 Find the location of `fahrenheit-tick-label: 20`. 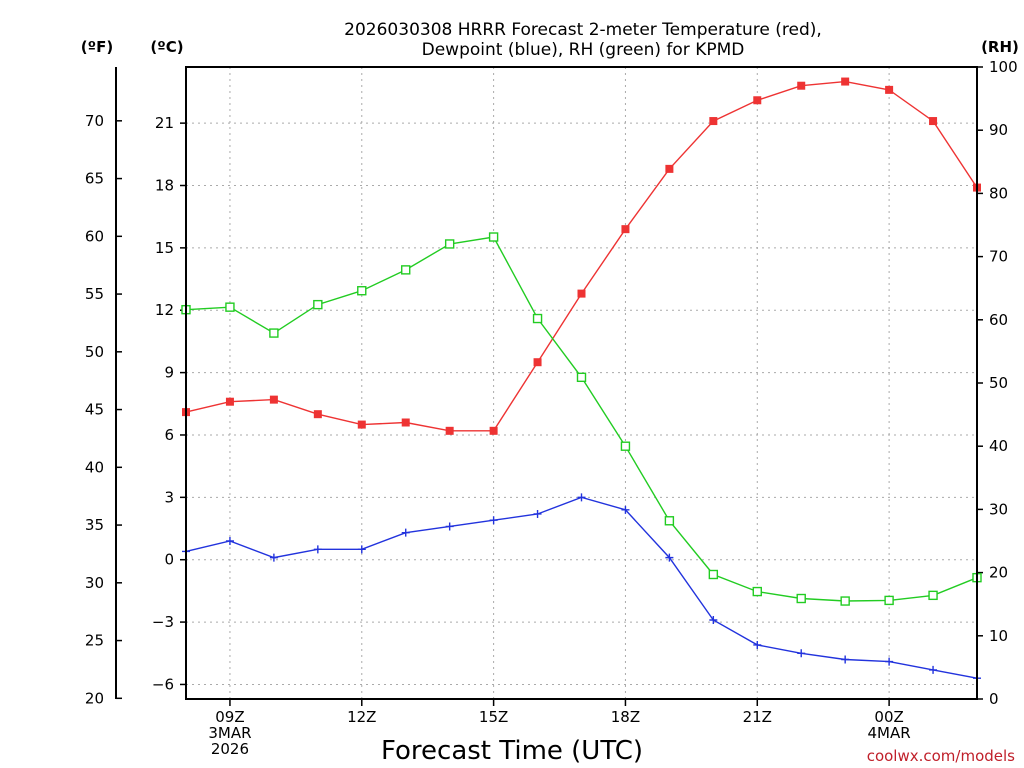

fahrenheit-tick-label: 20 is located at coordinates (94, 698).